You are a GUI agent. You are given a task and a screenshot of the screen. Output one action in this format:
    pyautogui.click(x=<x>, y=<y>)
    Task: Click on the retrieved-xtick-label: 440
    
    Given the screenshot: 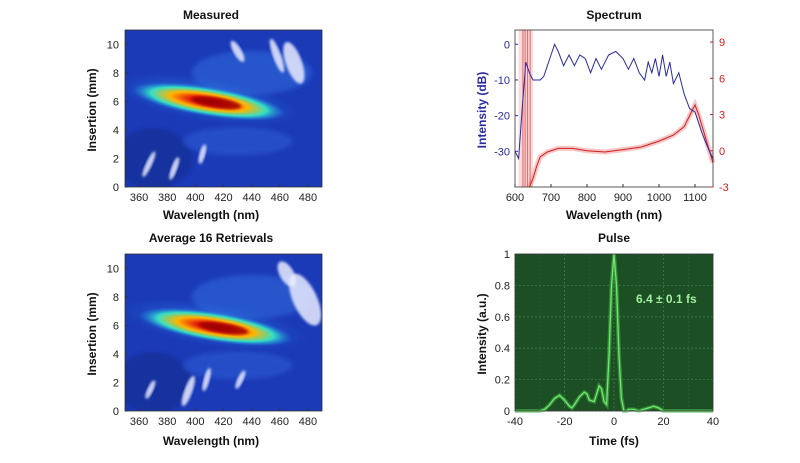 What is the action you would take?
    pyautogui.click(x=251, y=422)
    